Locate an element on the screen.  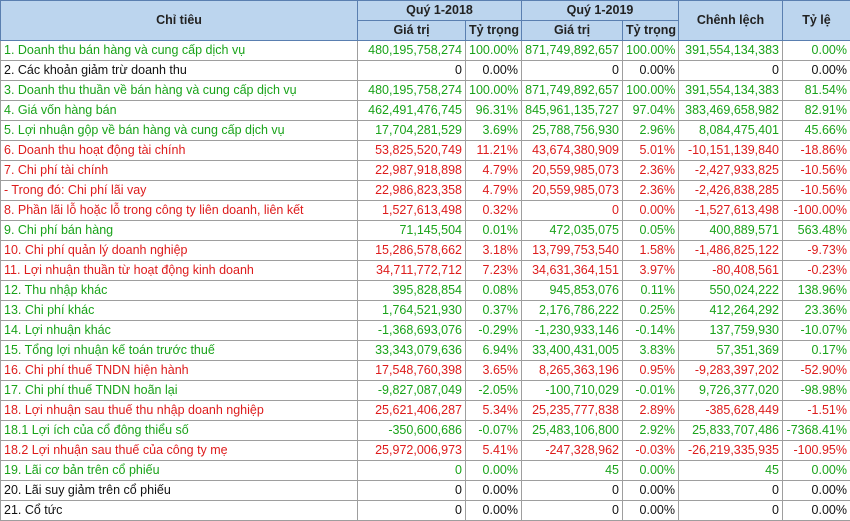
ratio-cell: -52.90% is located at coordinates (816, 370).